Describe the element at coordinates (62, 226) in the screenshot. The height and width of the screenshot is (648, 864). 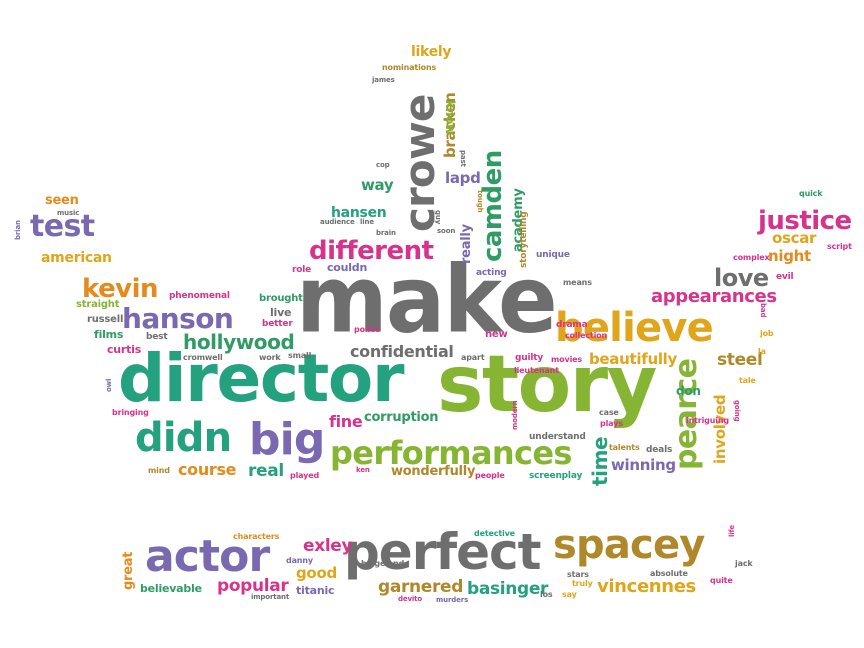
I see `word: test` at that location.